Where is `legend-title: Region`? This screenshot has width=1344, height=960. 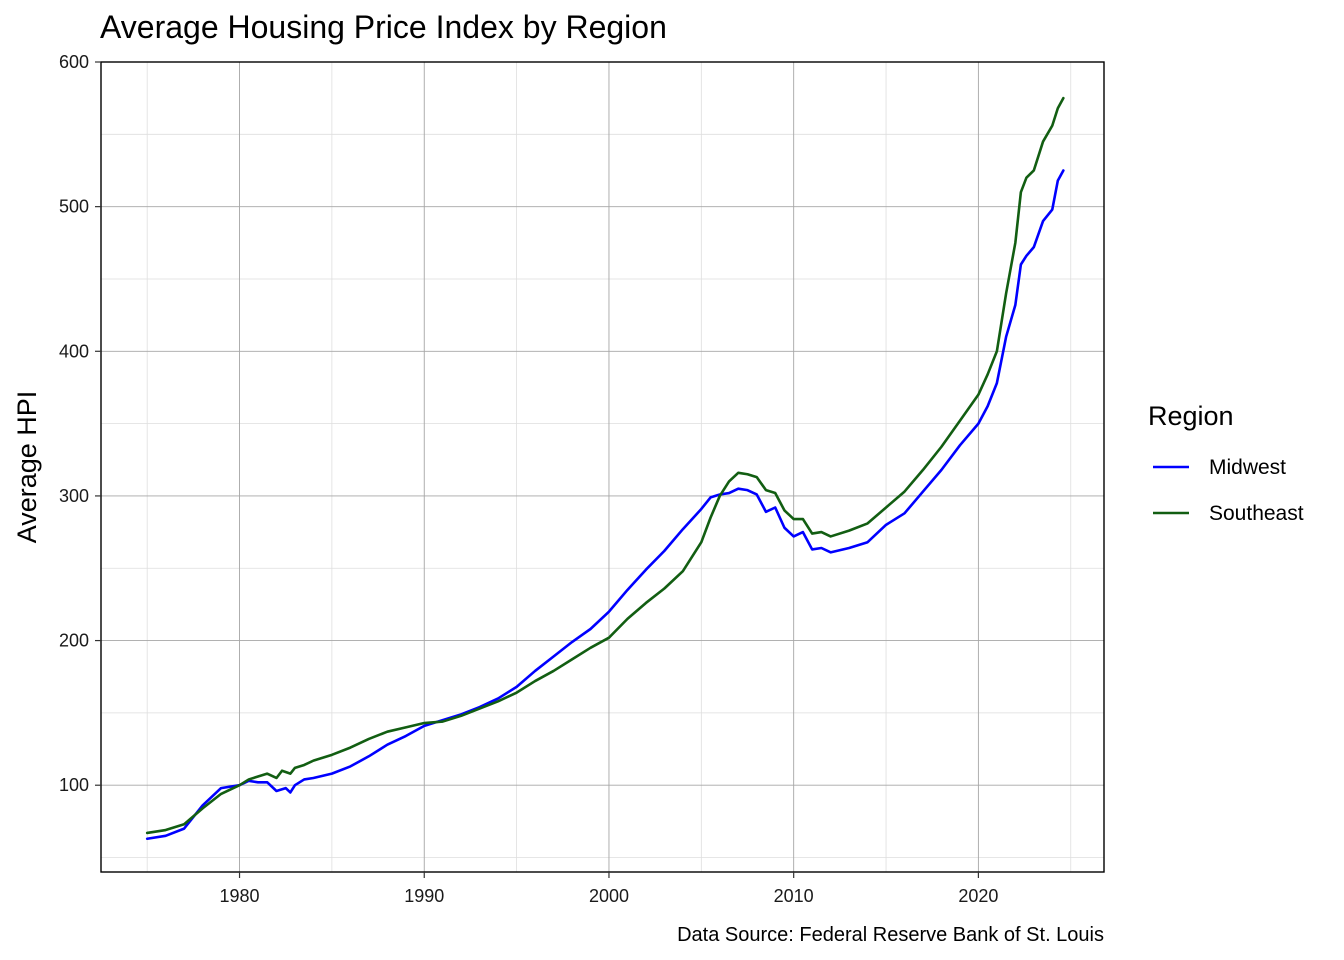
legend-title: Region is located at coordinates (1191, 416).